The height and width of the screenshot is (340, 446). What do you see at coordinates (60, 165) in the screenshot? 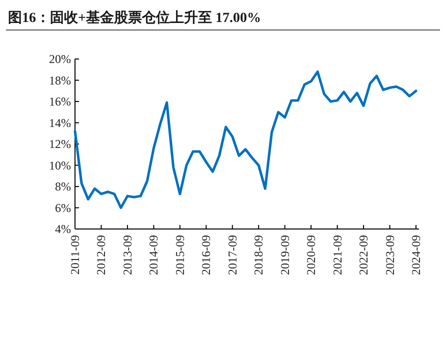
I see `y-tick-label: 10%` at bounding box center [60, 165].